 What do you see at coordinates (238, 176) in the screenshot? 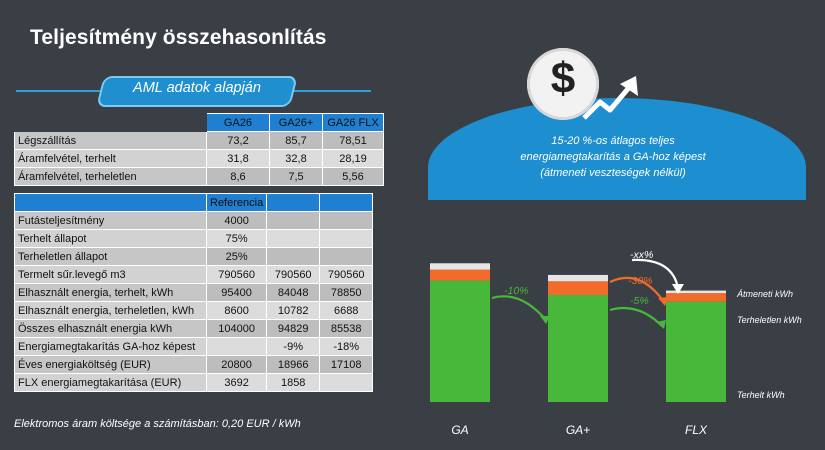
I see `cell-value: 8,6` at bounding box center [238, 176].